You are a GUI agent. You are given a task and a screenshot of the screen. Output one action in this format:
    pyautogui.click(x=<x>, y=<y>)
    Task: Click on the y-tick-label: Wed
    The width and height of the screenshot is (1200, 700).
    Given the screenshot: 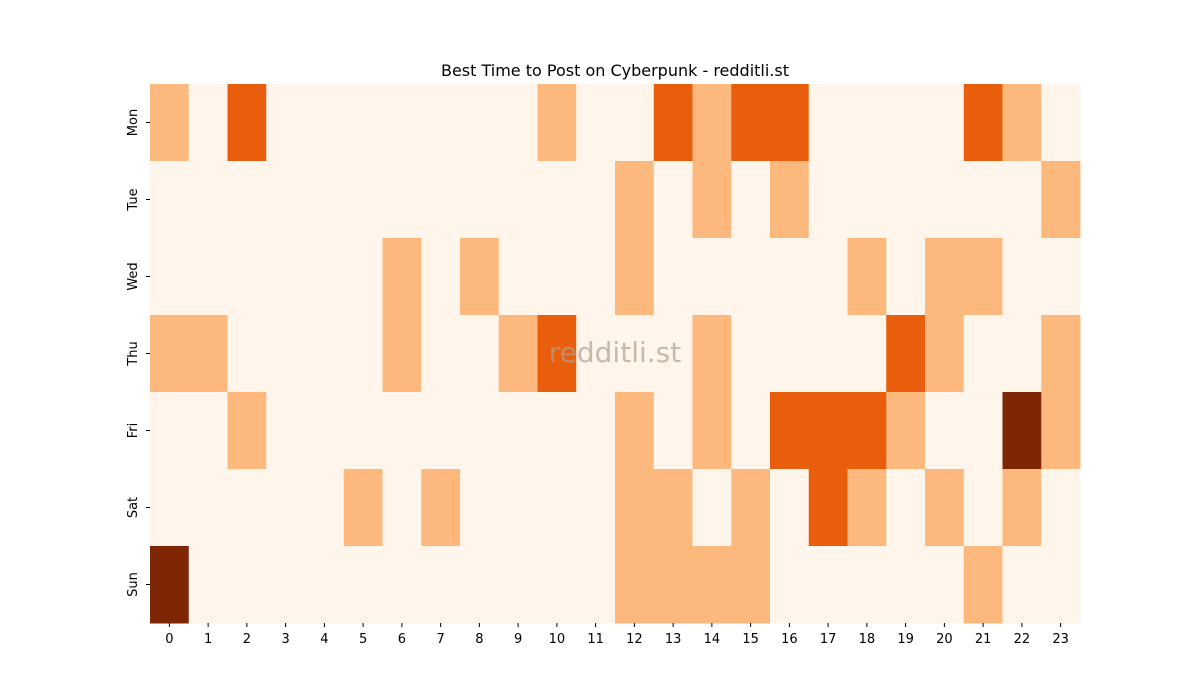 What is the action you would take?
    pyautogui.click(x=133, y=276)
    